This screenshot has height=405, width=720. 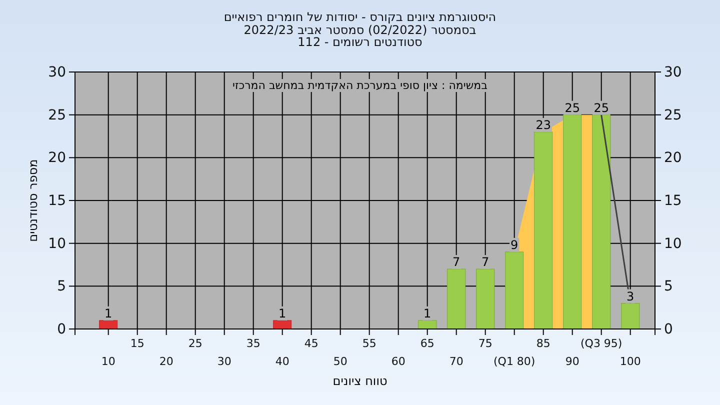 What do you see at coordinates (601, 343) in the screenshot?
I see `x-tick-label: (Q3 95)` at bounding box center [601, 343].